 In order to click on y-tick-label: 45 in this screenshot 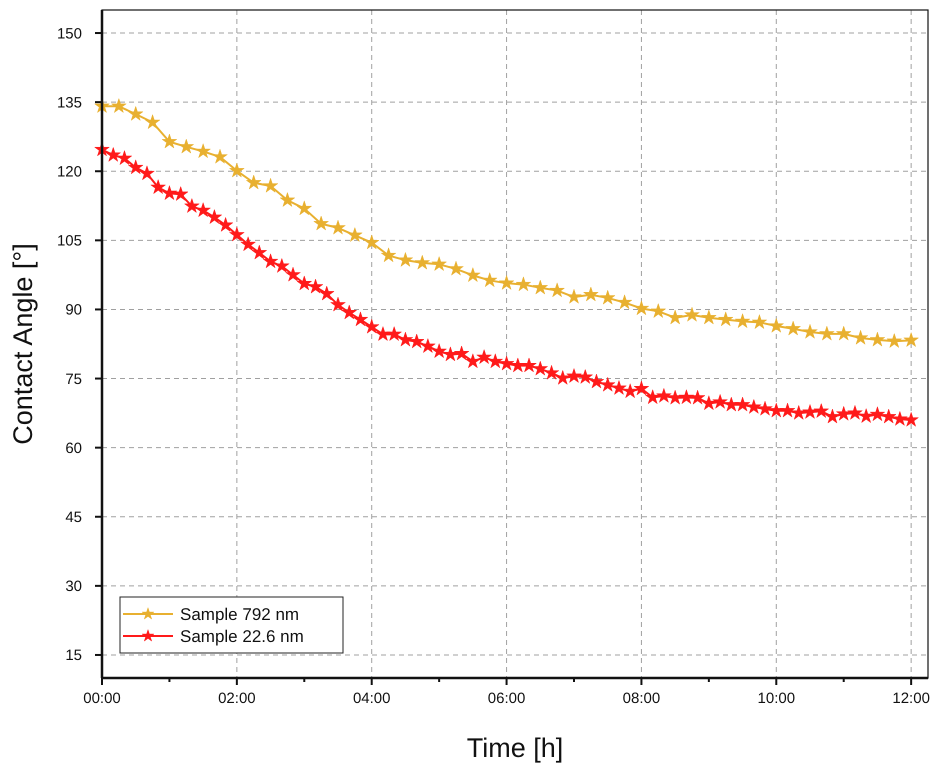, I will do `click(73, 517)`.